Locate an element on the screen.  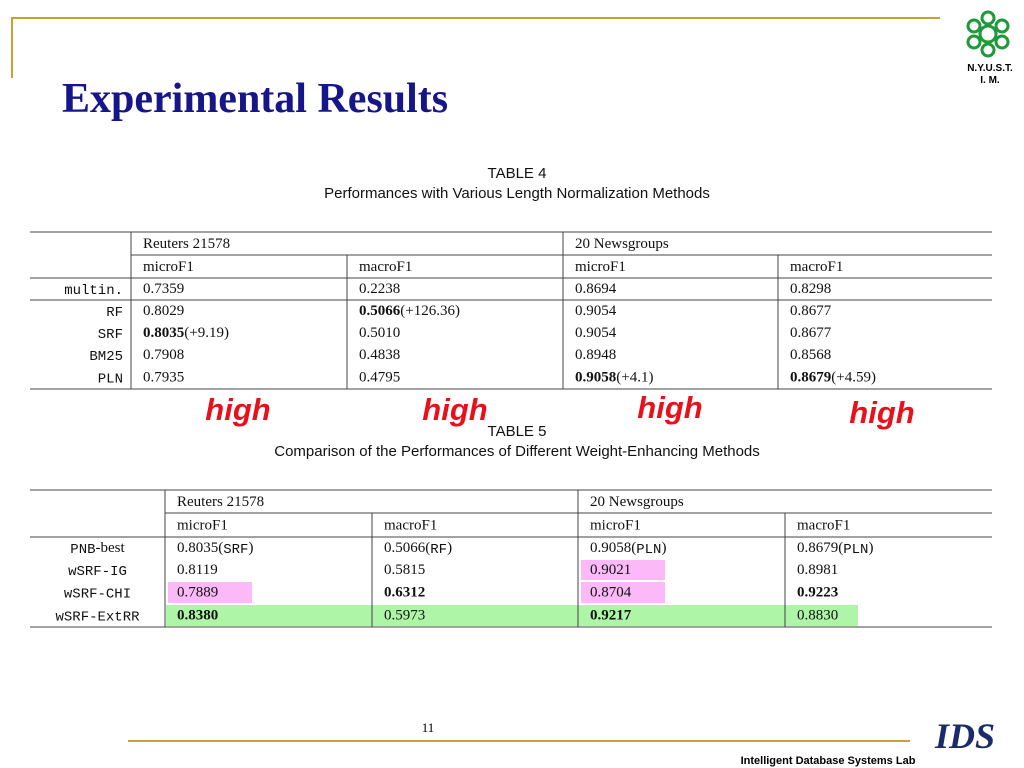
cell-part: 0.8298 is located at coordinates (810, 289).